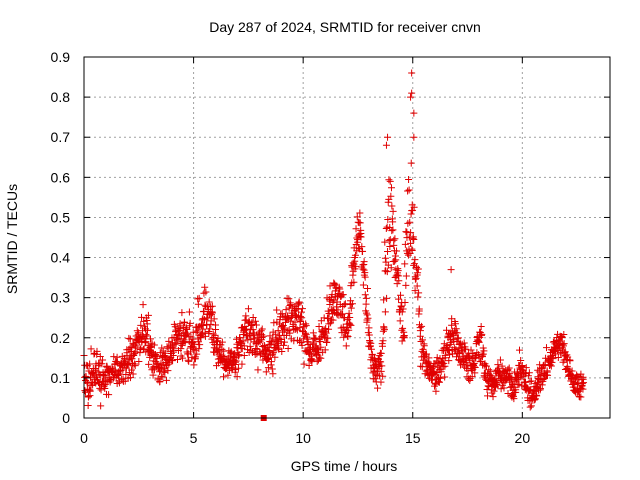  Describe the element at coordinates (303, 438) in the screenshot. I see `x-tick-label: 10` at that location.